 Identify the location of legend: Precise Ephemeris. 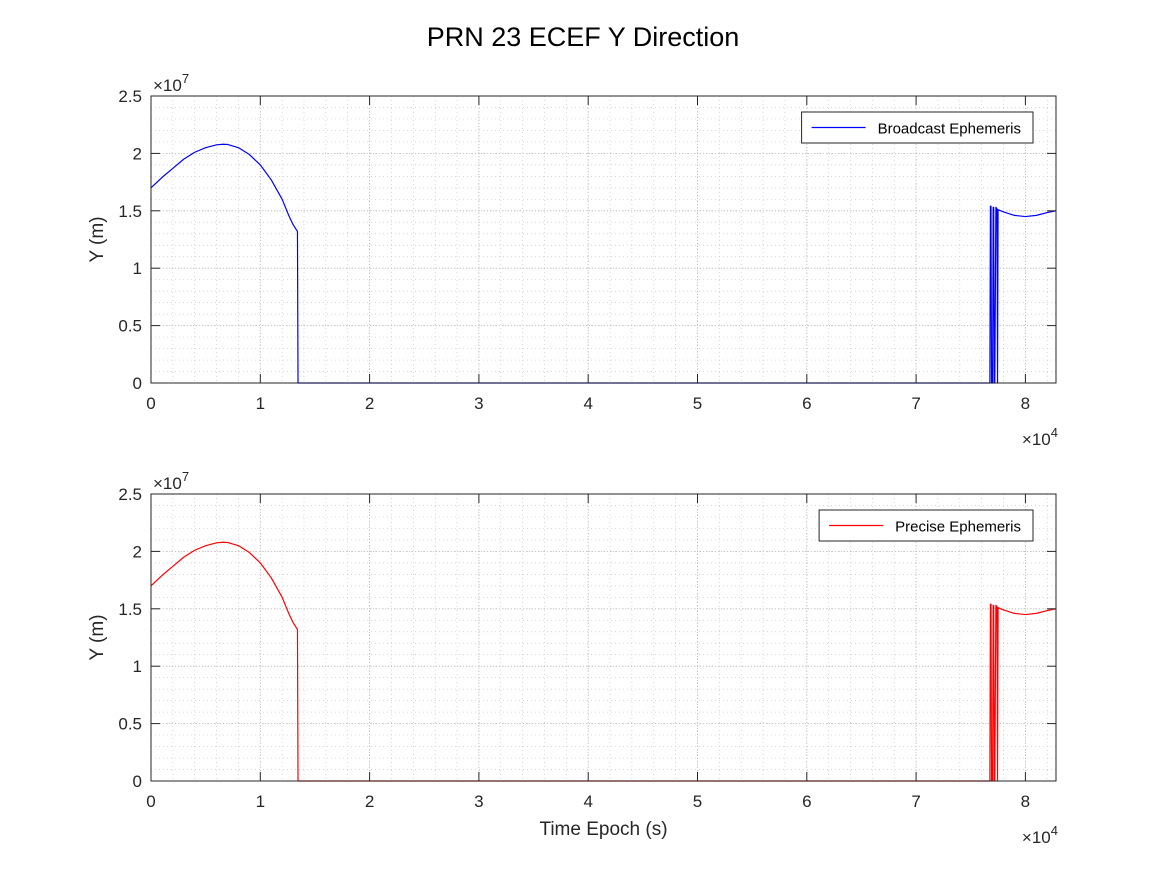
(926, 525).